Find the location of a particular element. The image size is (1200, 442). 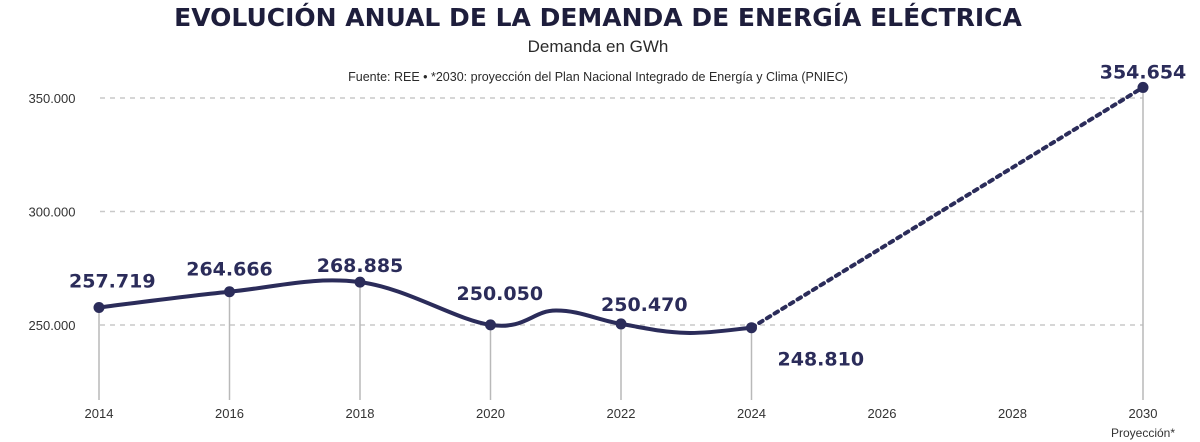

y-tick-label: 350.000 is located at coordinates (52, 98).